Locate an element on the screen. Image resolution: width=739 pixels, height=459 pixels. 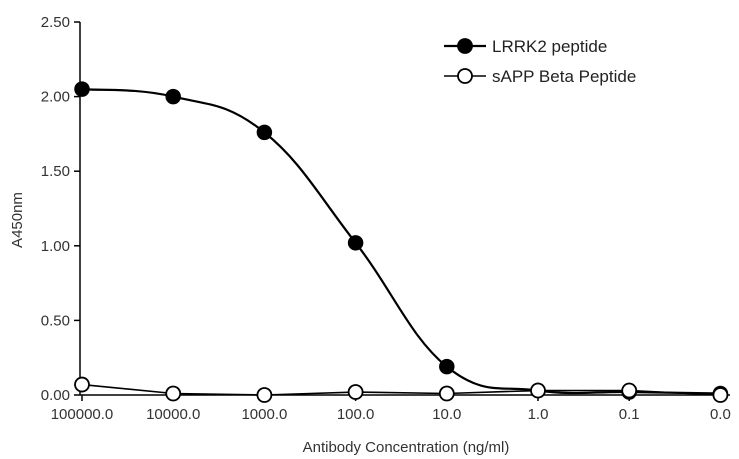
y-tick-label: 2.00 is located at coordinates (55, 97).